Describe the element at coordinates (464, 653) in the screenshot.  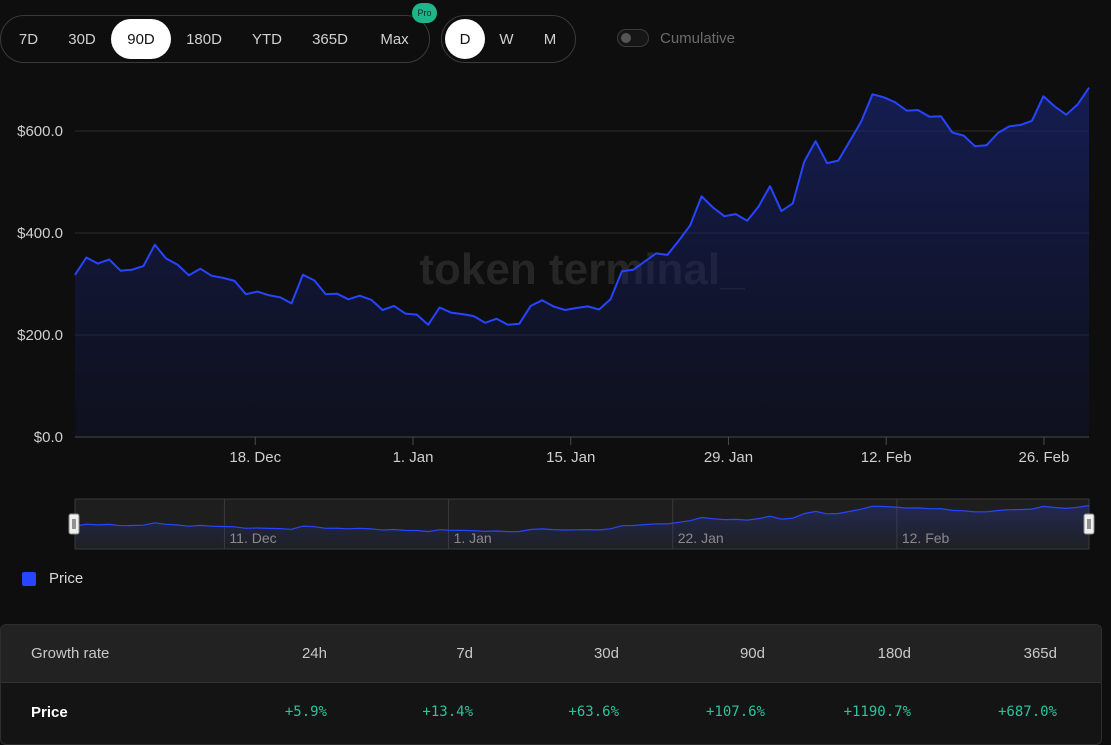
I see `period-7d-header: 7d` at that location.